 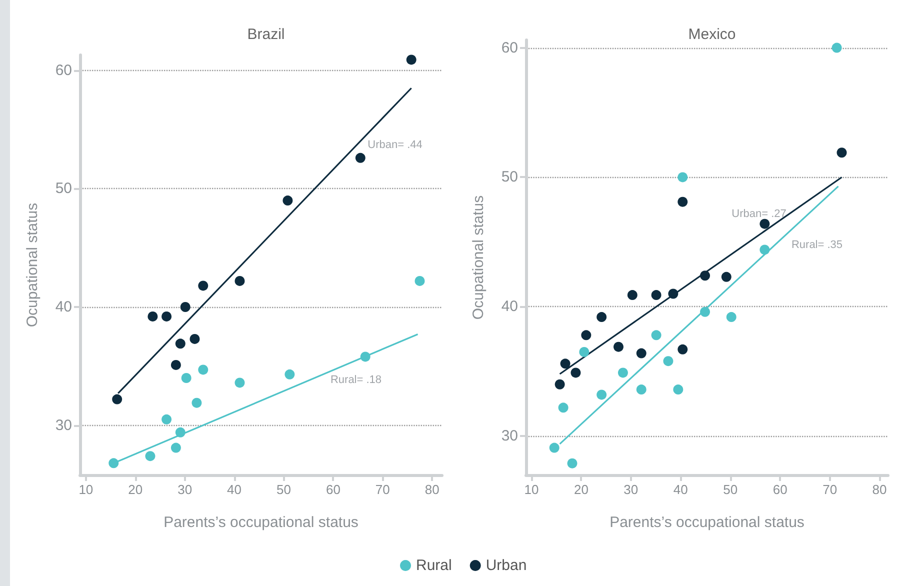 What do you see at coordinates (395, 145) in the screenshot?
I see `annotation: Urban= .44` at bounding box center [395, 145].